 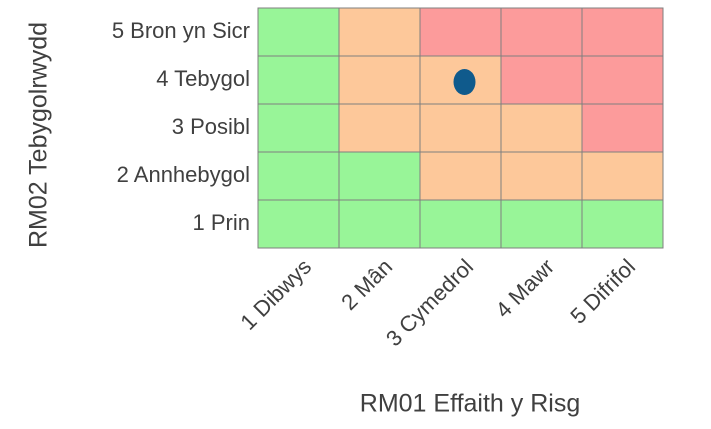 What do you see at coordinates (181, 30) in the screenshot?
I see `y-tick-label: 5 Bron yn Sicr` at bounding box center [181, 30].